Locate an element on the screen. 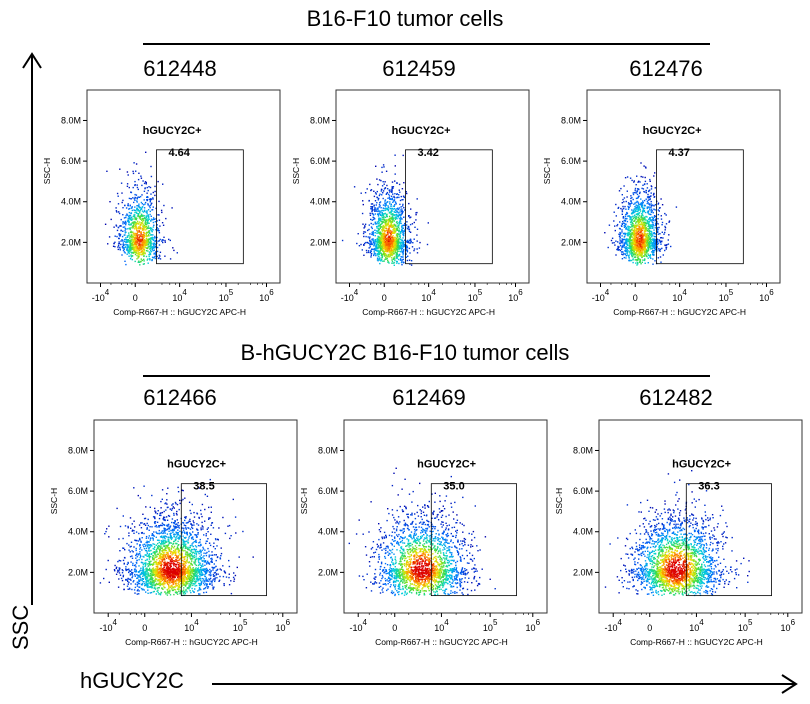  sample-id: 612448 is located at coordinates (180, 68).